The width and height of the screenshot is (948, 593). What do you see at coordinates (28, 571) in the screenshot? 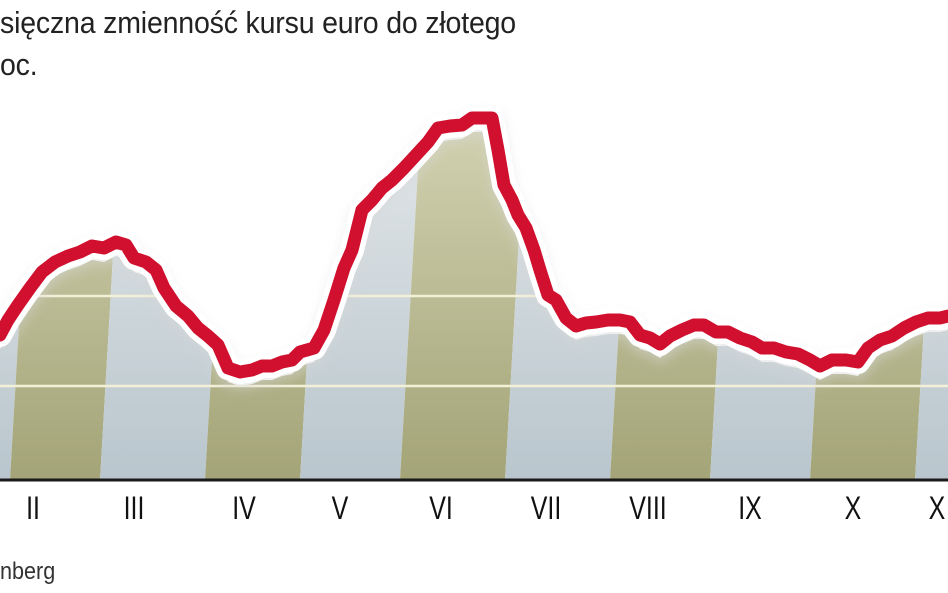
I see `source-label: nberg` at bounding box center [28, 571].